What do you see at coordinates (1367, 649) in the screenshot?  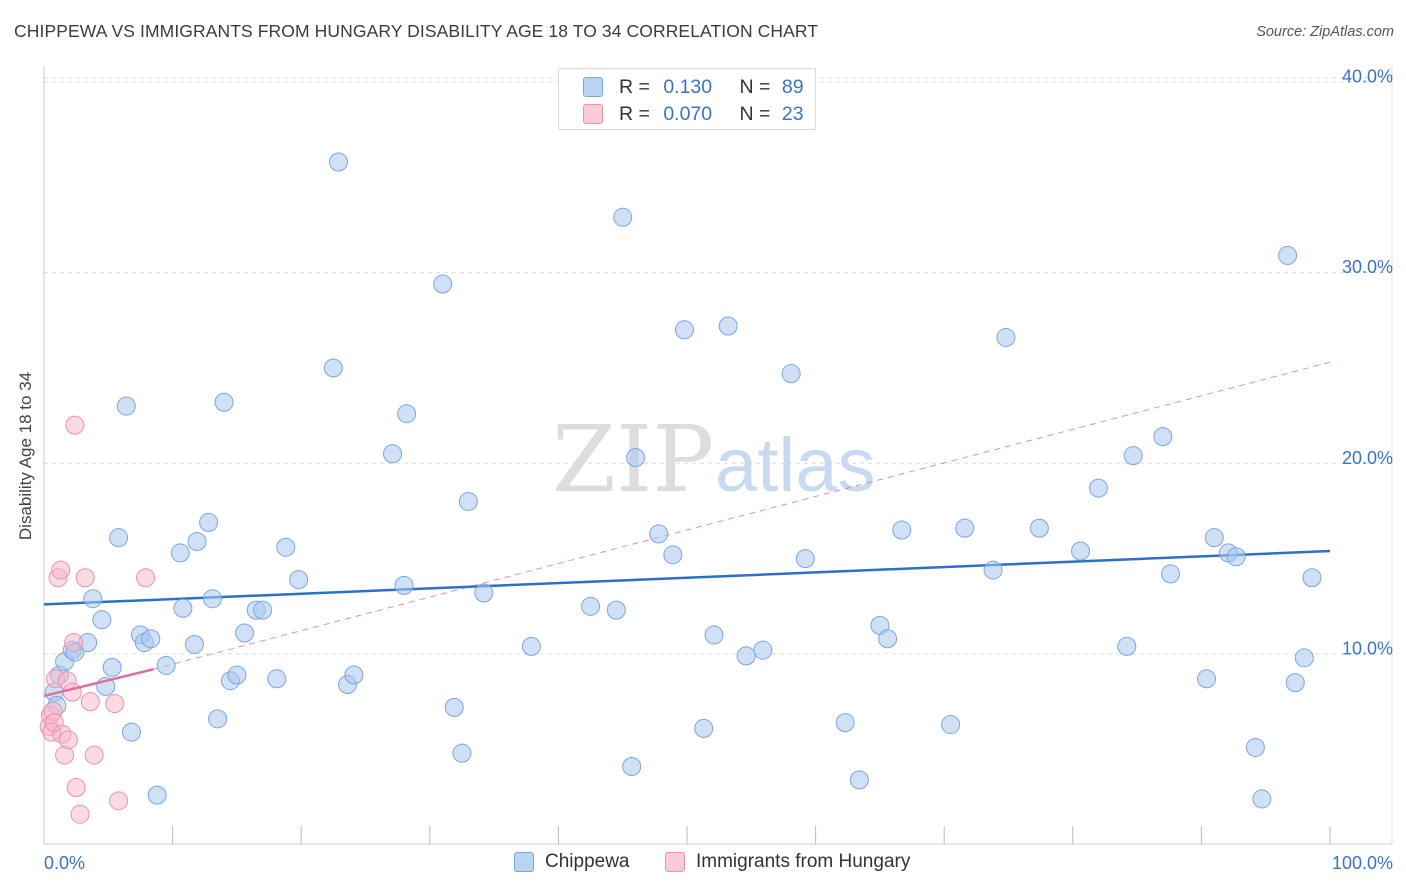 I see `y-tick-label: 10.0%` at bounding box center [1367, 649].